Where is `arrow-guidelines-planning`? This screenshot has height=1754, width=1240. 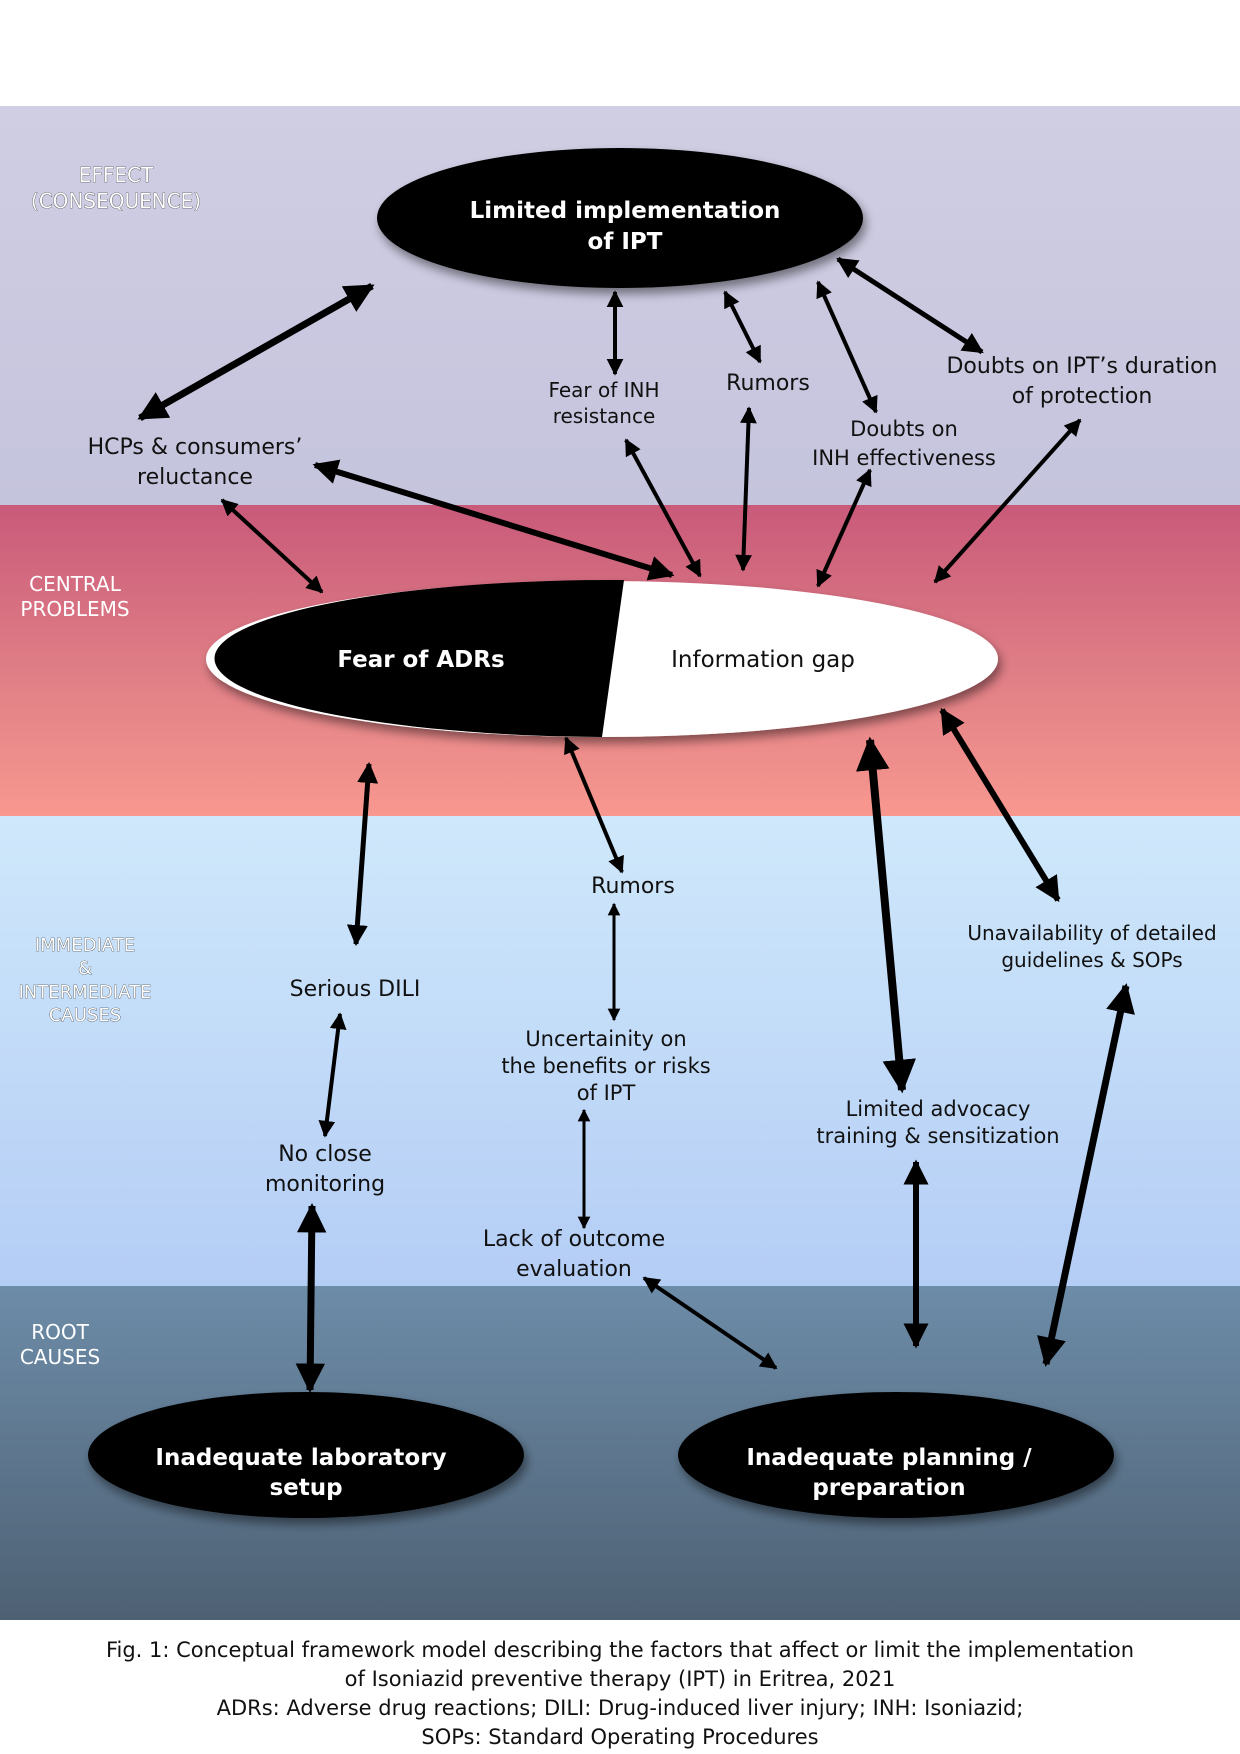 arrow-guidelines-planning is located at coordinates (1086, 1175).